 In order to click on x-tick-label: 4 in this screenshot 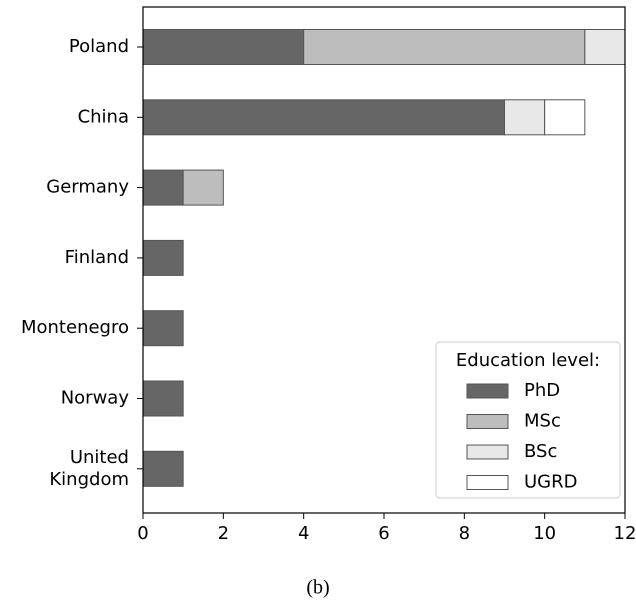, I will do `click(303, 533)`.